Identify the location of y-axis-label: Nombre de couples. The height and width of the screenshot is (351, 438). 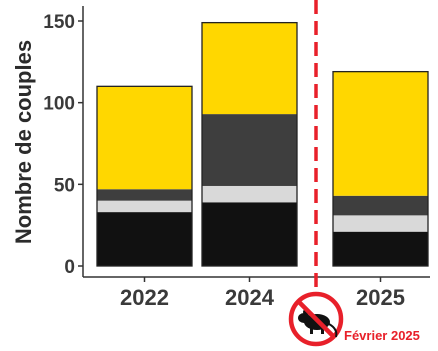
(23, 142).